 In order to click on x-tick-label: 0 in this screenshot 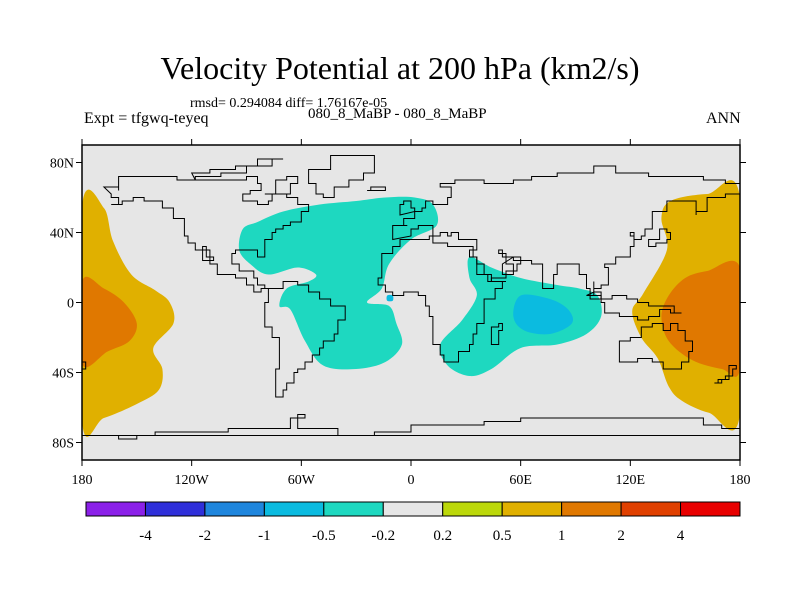, I will do `click(411, 480)`.